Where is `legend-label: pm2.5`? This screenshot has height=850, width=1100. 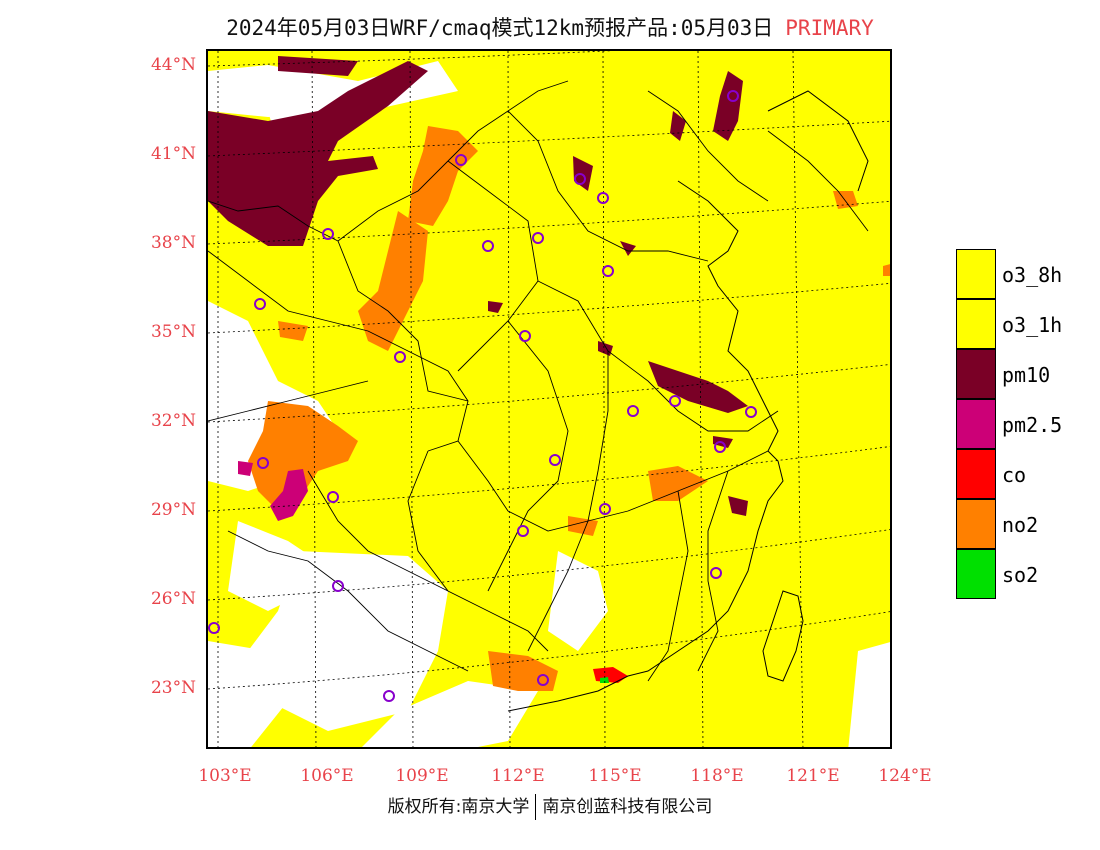 legend-label: pm2.5 is located at coordinates (1032, 425).